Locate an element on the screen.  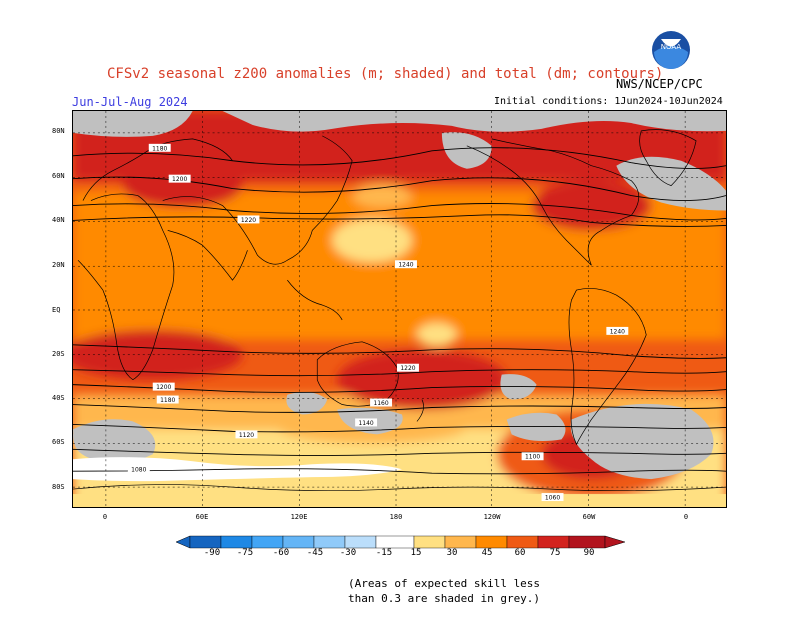
grey-n-pacific is located at coordinates (466, 150).